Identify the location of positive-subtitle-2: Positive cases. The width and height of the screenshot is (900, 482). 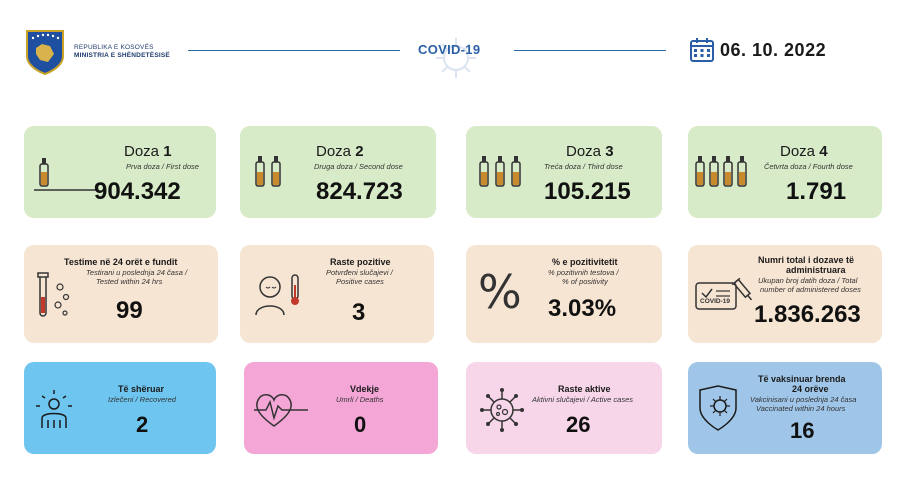
(360, 281).